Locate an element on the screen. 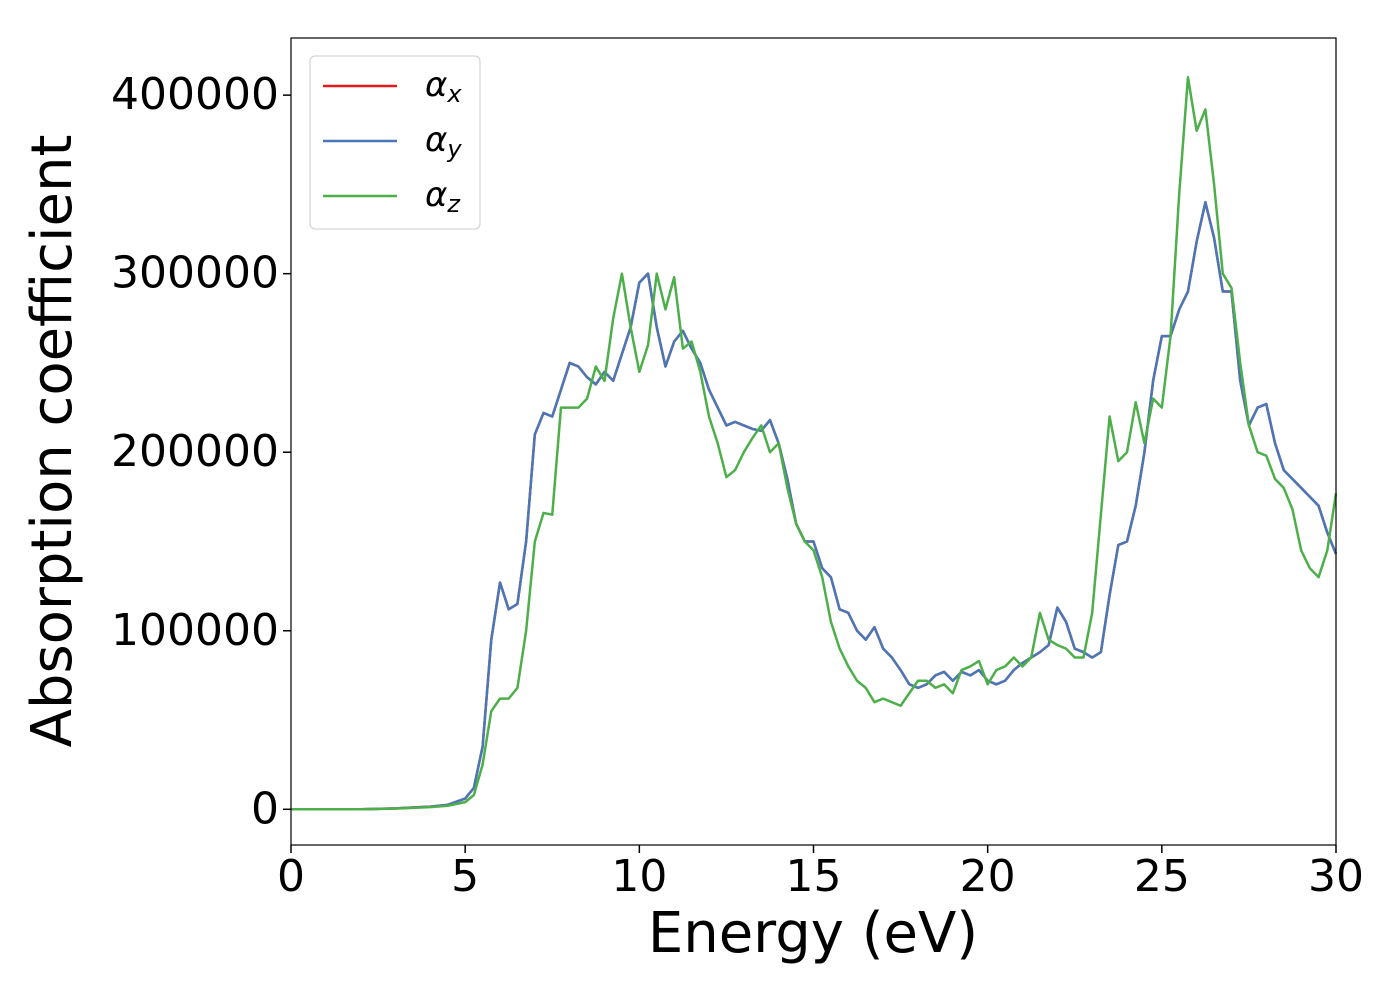 The image size is (1400, 1000). x-tick-label: 30 is located at coordinates (1336, 876).